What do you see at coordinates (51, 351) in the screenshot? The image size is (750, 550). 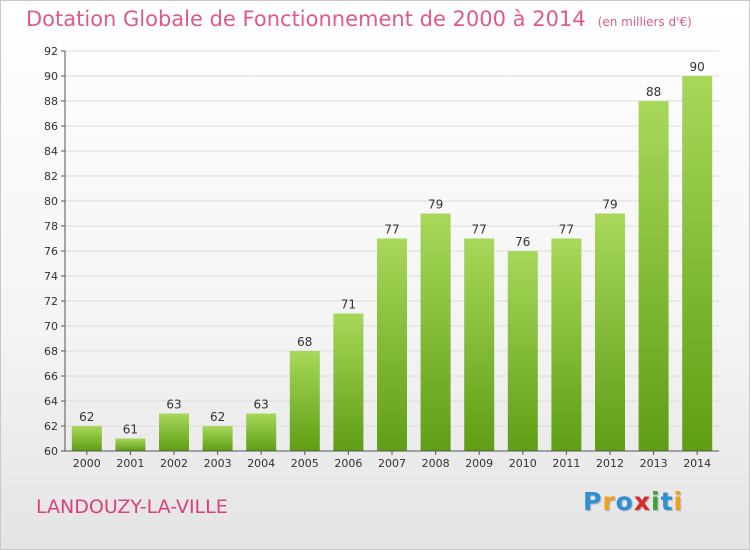 I see `y-tick-label: 68` at bounding box center [51, 351].